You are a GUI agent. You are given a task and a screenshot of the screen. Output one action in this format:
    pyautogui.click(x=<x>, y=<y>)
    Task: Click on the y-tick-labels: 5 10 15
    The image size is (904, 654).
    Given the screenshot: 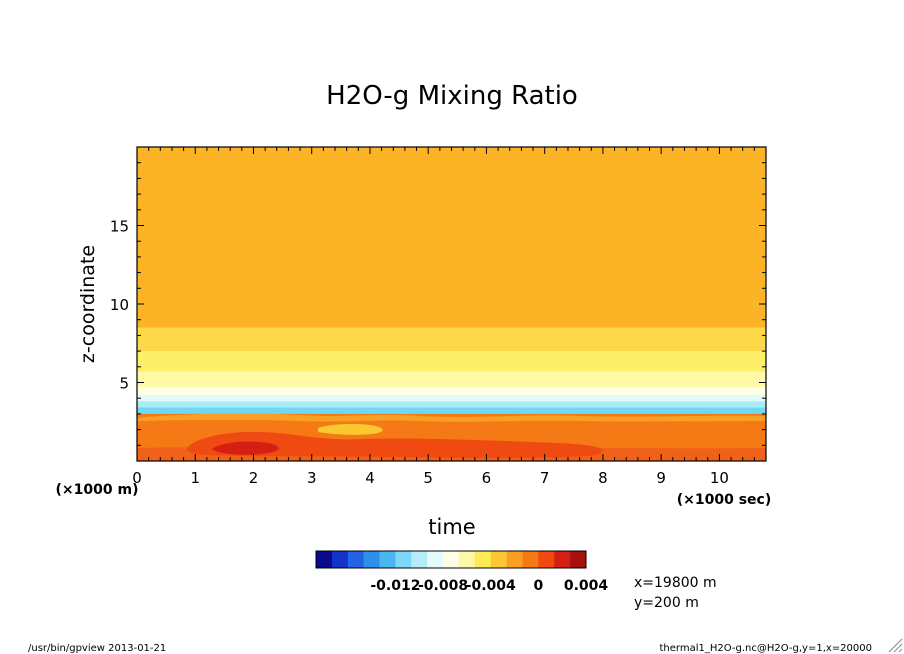 What is the action you would take?
    pyautogui.click(x=119, y=305)
    